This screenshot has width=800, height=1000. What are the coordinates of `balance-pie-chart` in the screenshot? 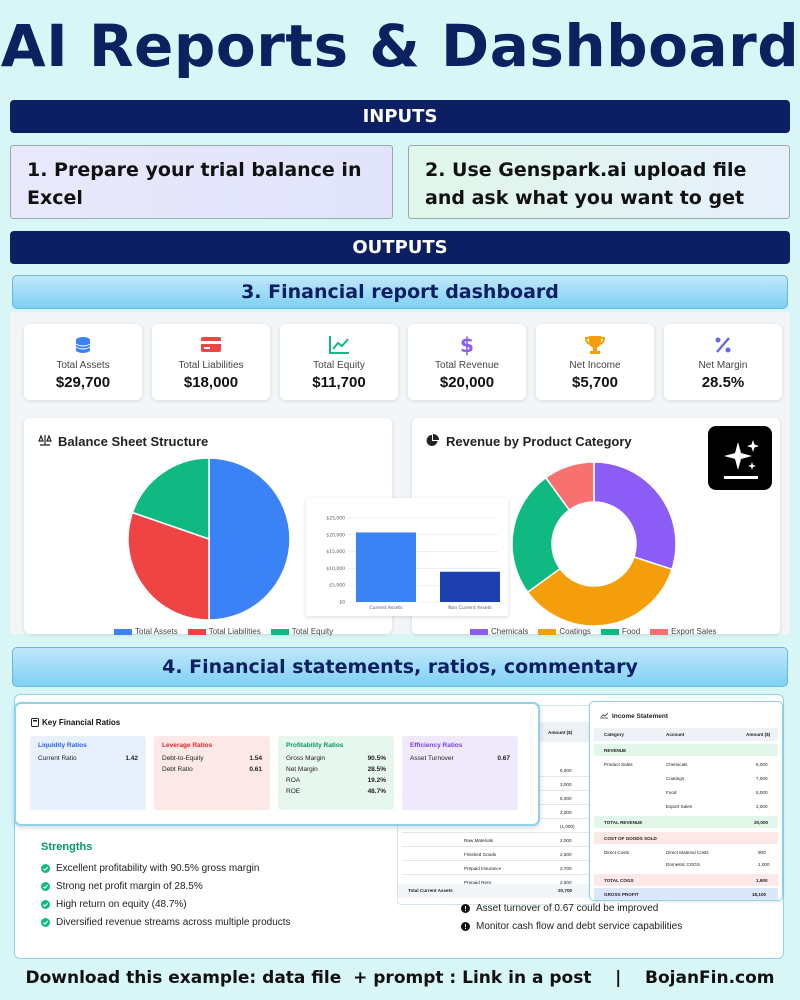 It's located at (209, 539).